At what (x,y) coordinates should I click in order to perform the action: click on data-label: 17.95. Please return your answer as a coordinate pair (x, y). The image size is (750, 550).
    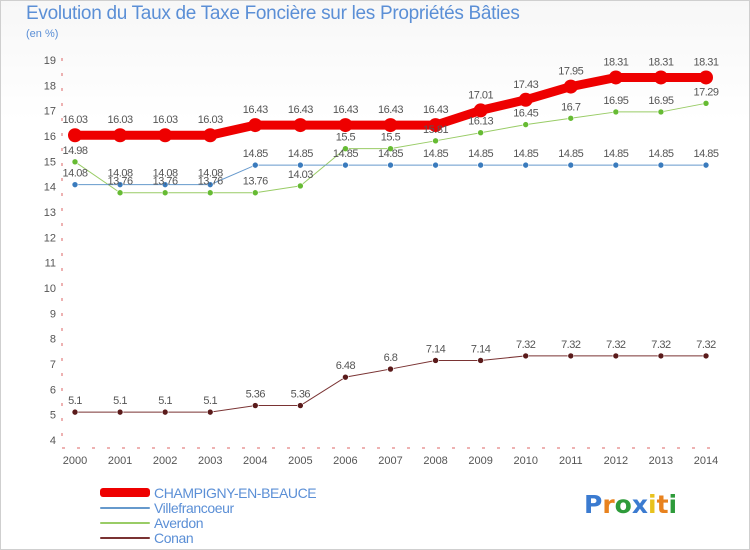
    Looking at the image, I should click on (570, 72).